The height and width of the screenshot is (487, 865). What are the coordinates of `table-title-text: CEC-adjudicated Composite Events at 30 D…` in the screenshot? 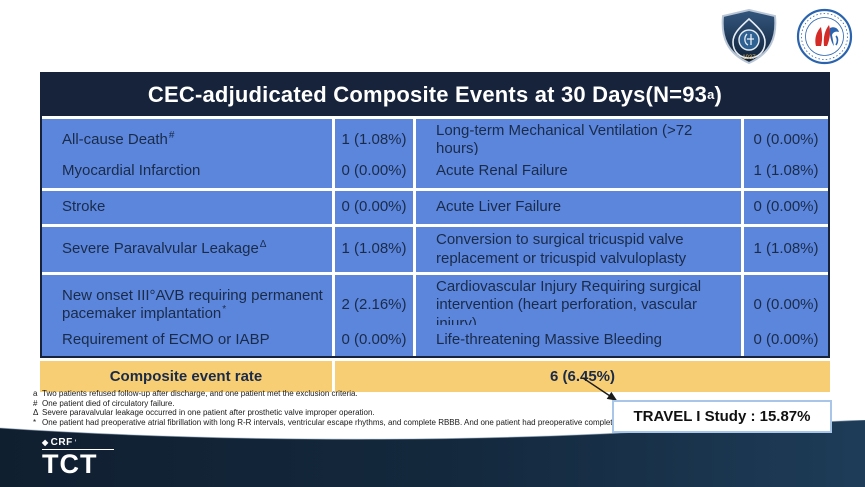 It's located at (427, 94).